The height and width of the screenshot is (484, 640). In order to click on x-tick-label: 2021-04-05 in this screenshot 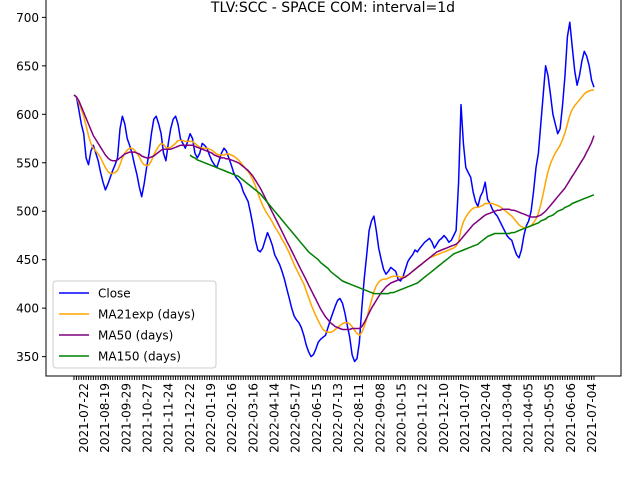, I will do `click(529, 418)`.